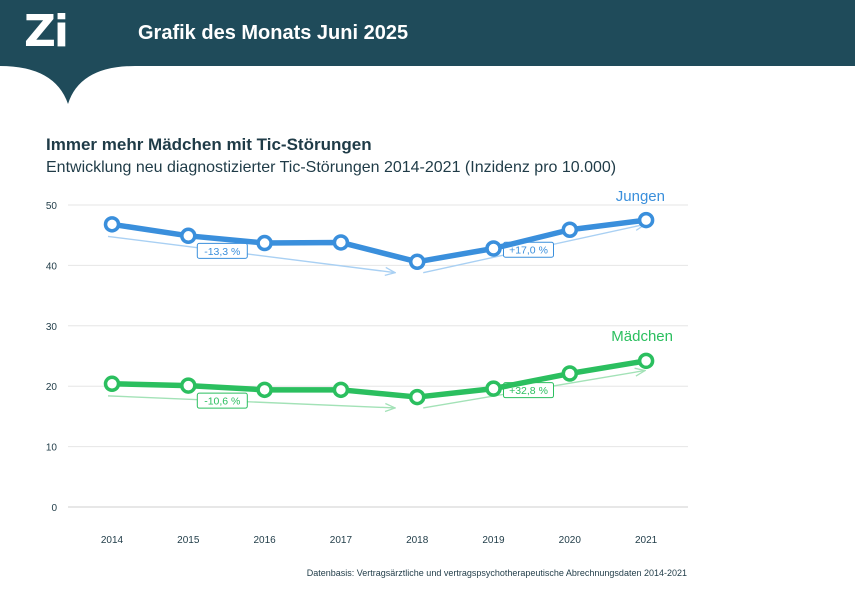 The image size is (855, 592). What do you see at coordinates (52, 327) in the screenshot?
I see `y-tick-label: 30` at bounding box center [52, 327].